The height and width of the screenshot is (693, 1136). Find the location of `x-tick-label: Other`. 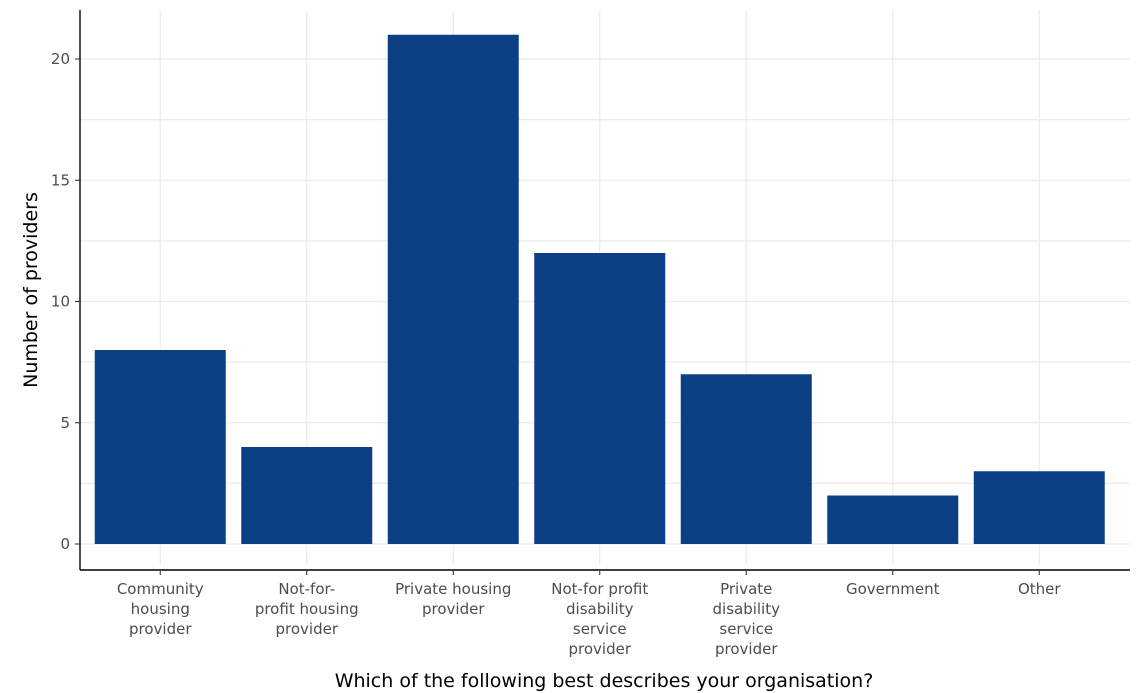

x-tick-label: Other is located at coordinates (1039, 589).